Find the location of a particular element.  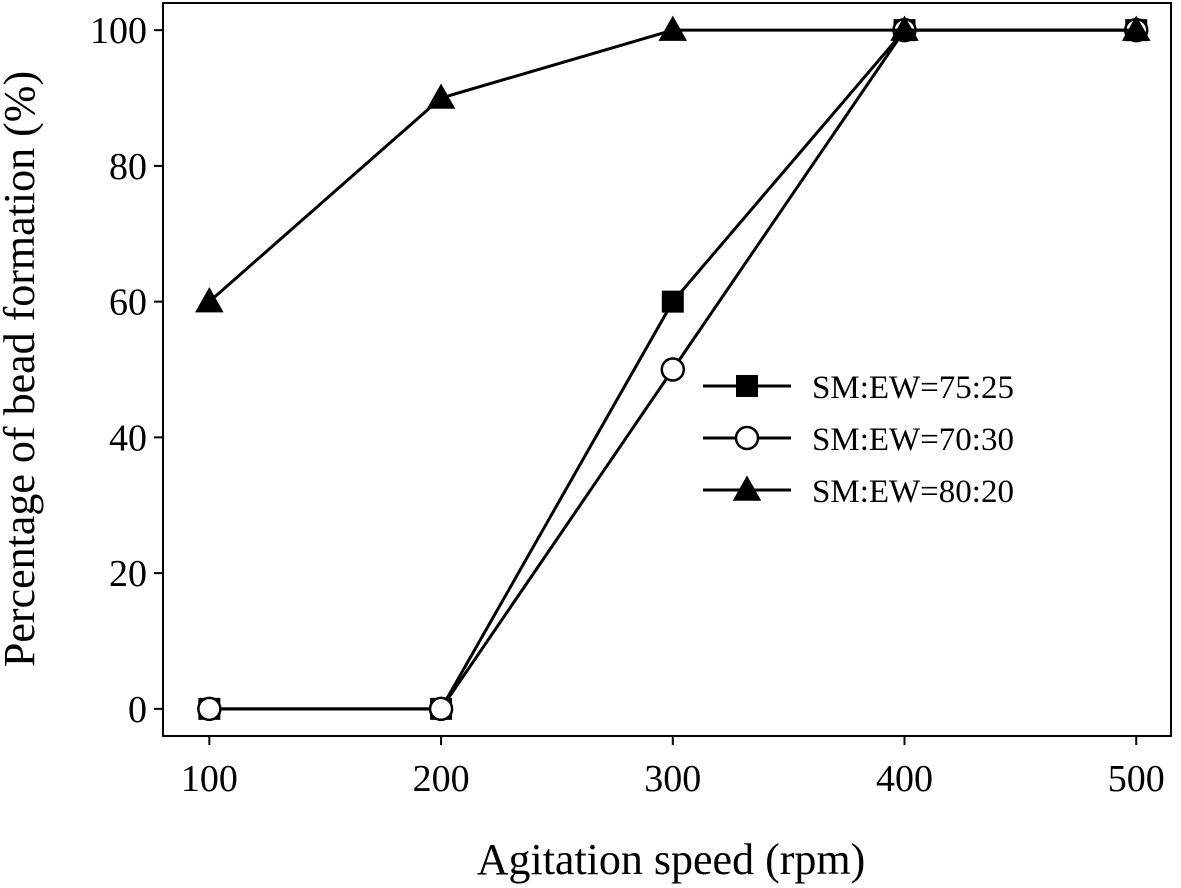

x-axis-ticks: 100 200 300 400 500 is located at coordinates (673, 768).